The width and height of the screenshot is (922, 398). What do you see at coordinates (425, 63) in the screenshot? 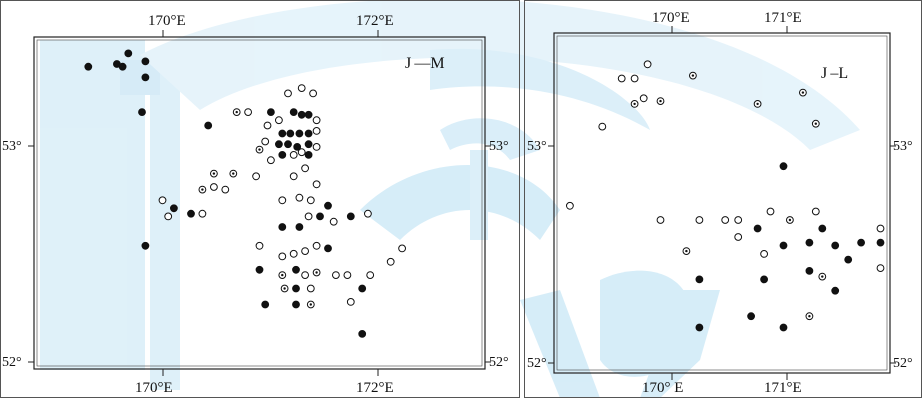
I see `panel-title: J —M` at bounding box center [425, 63].